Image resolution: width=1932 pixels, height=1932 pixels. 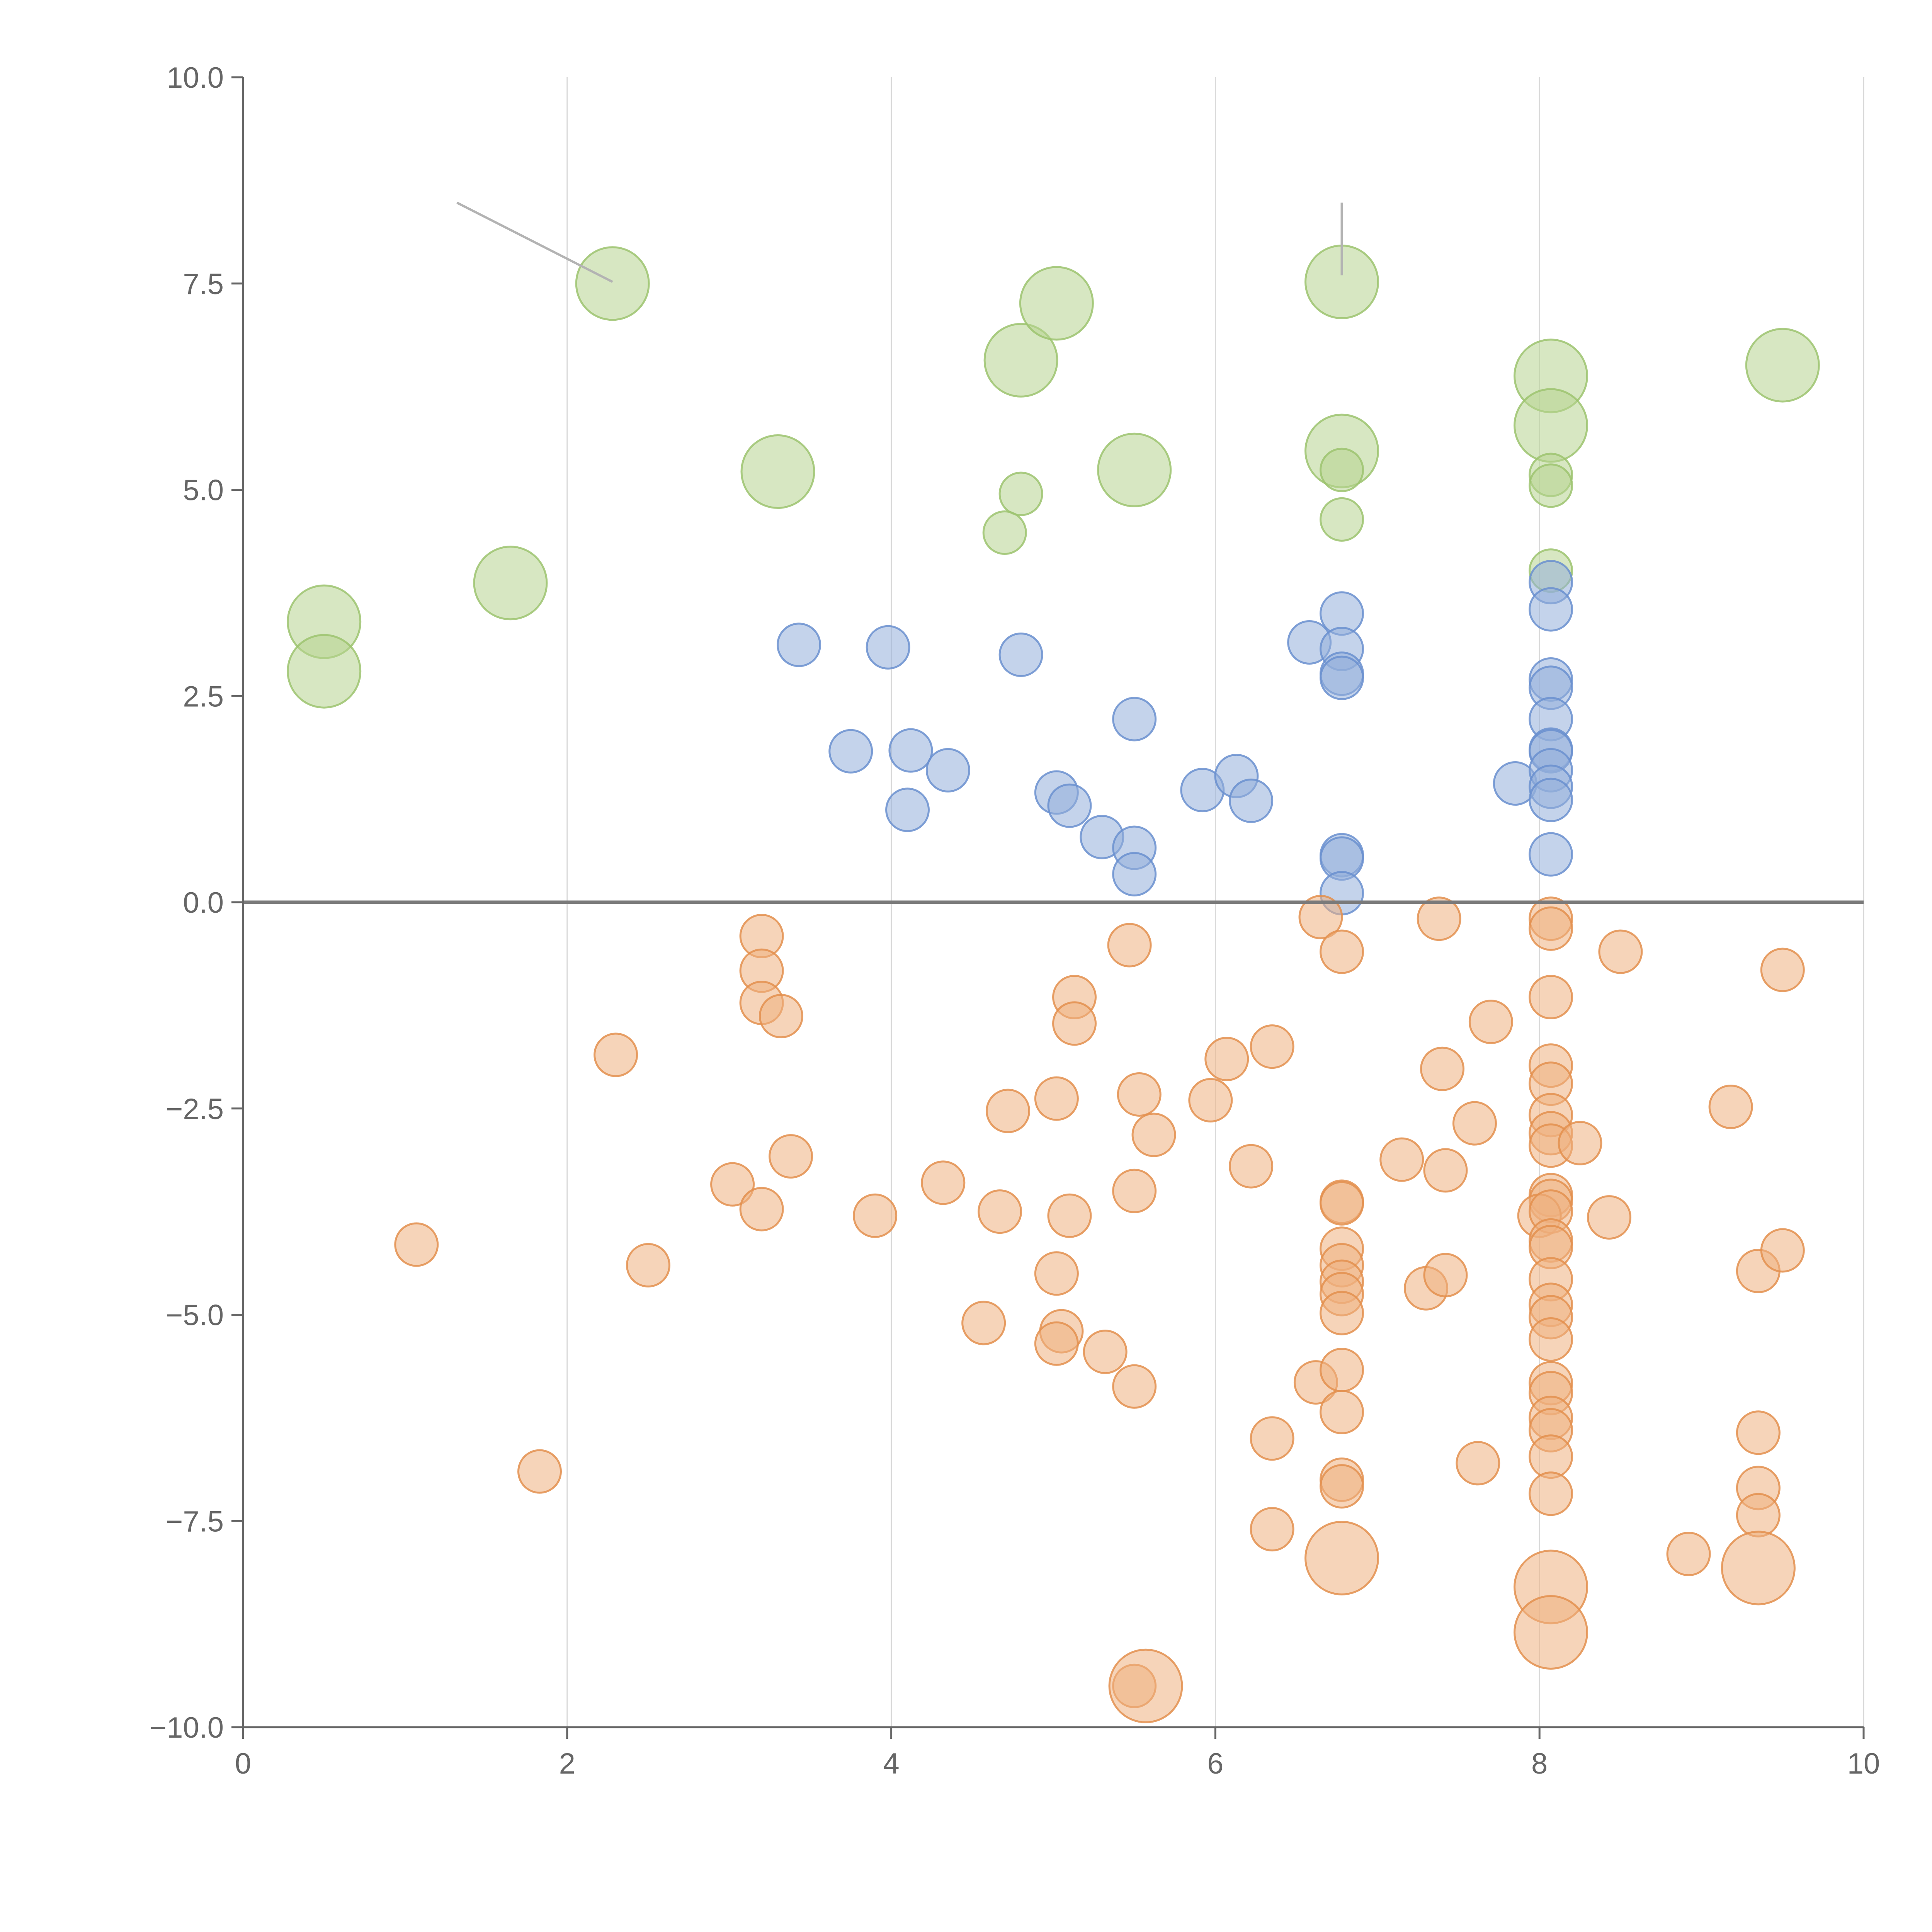 I want to click on y-tick-label: 2.5, so click(x=204, y=696).